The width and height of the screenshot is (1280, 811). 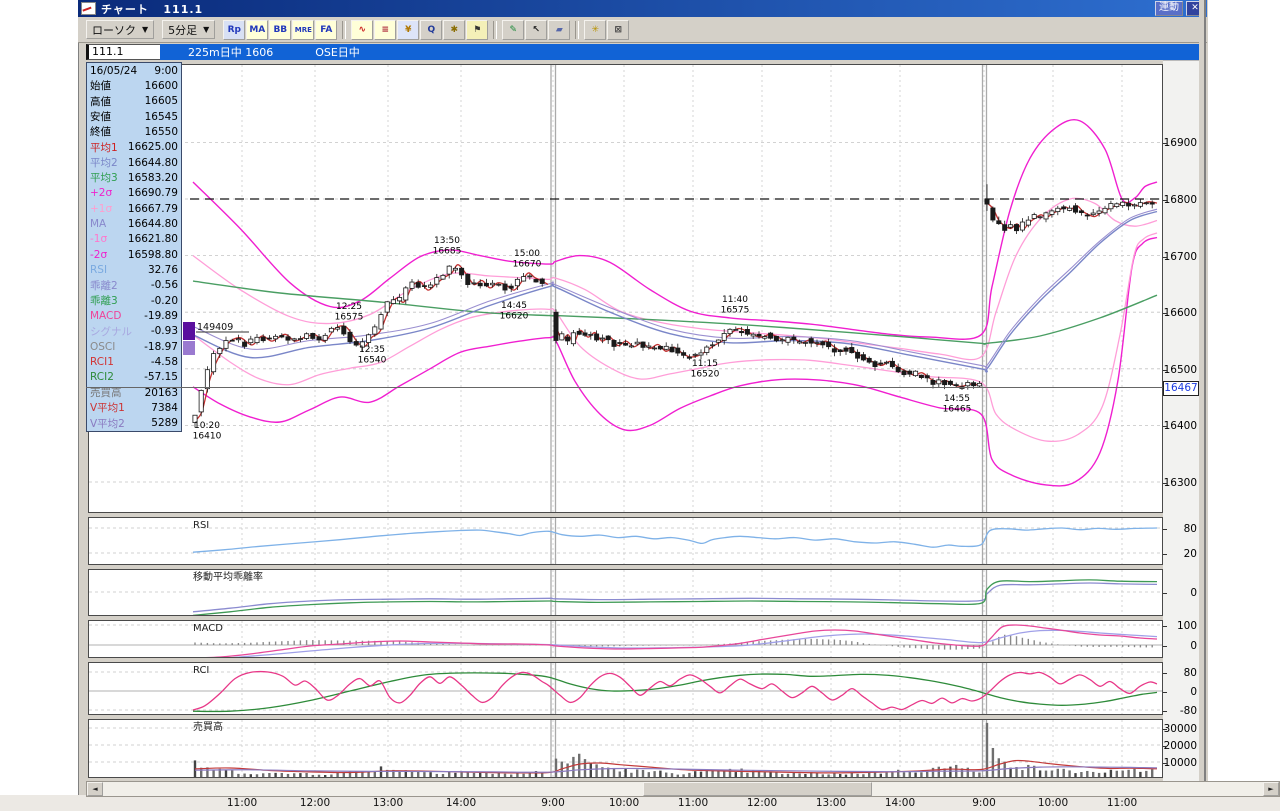 I want to click on eraser-icon: ▰, so click(x=559, y=29).